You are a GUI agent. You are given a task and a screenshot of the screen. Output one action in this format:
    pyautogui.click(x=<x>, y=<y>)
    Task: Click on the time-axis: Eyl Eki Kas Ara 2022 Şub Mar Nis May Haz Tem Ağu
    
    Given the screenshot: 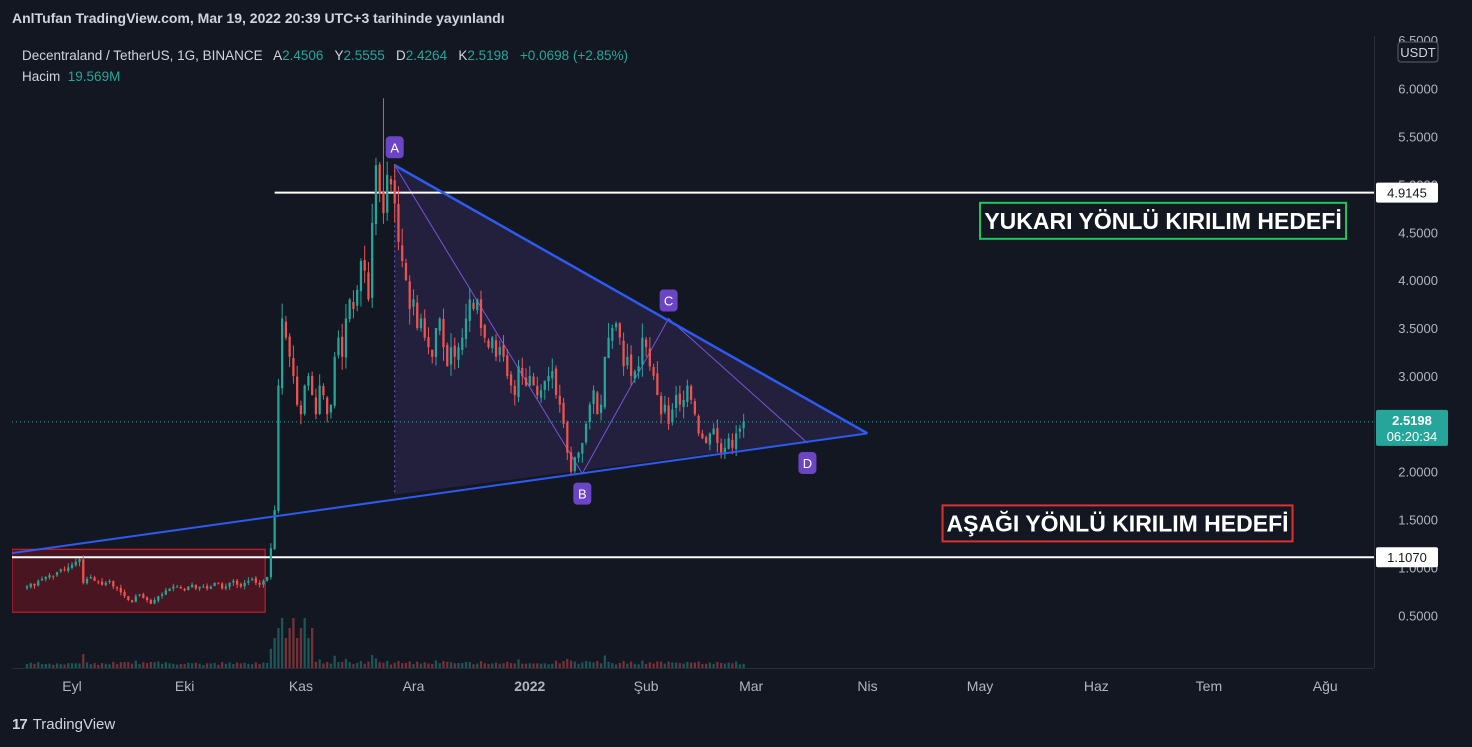 What is the action you would take?
    pyautogui.click(x=693, y=685)
    